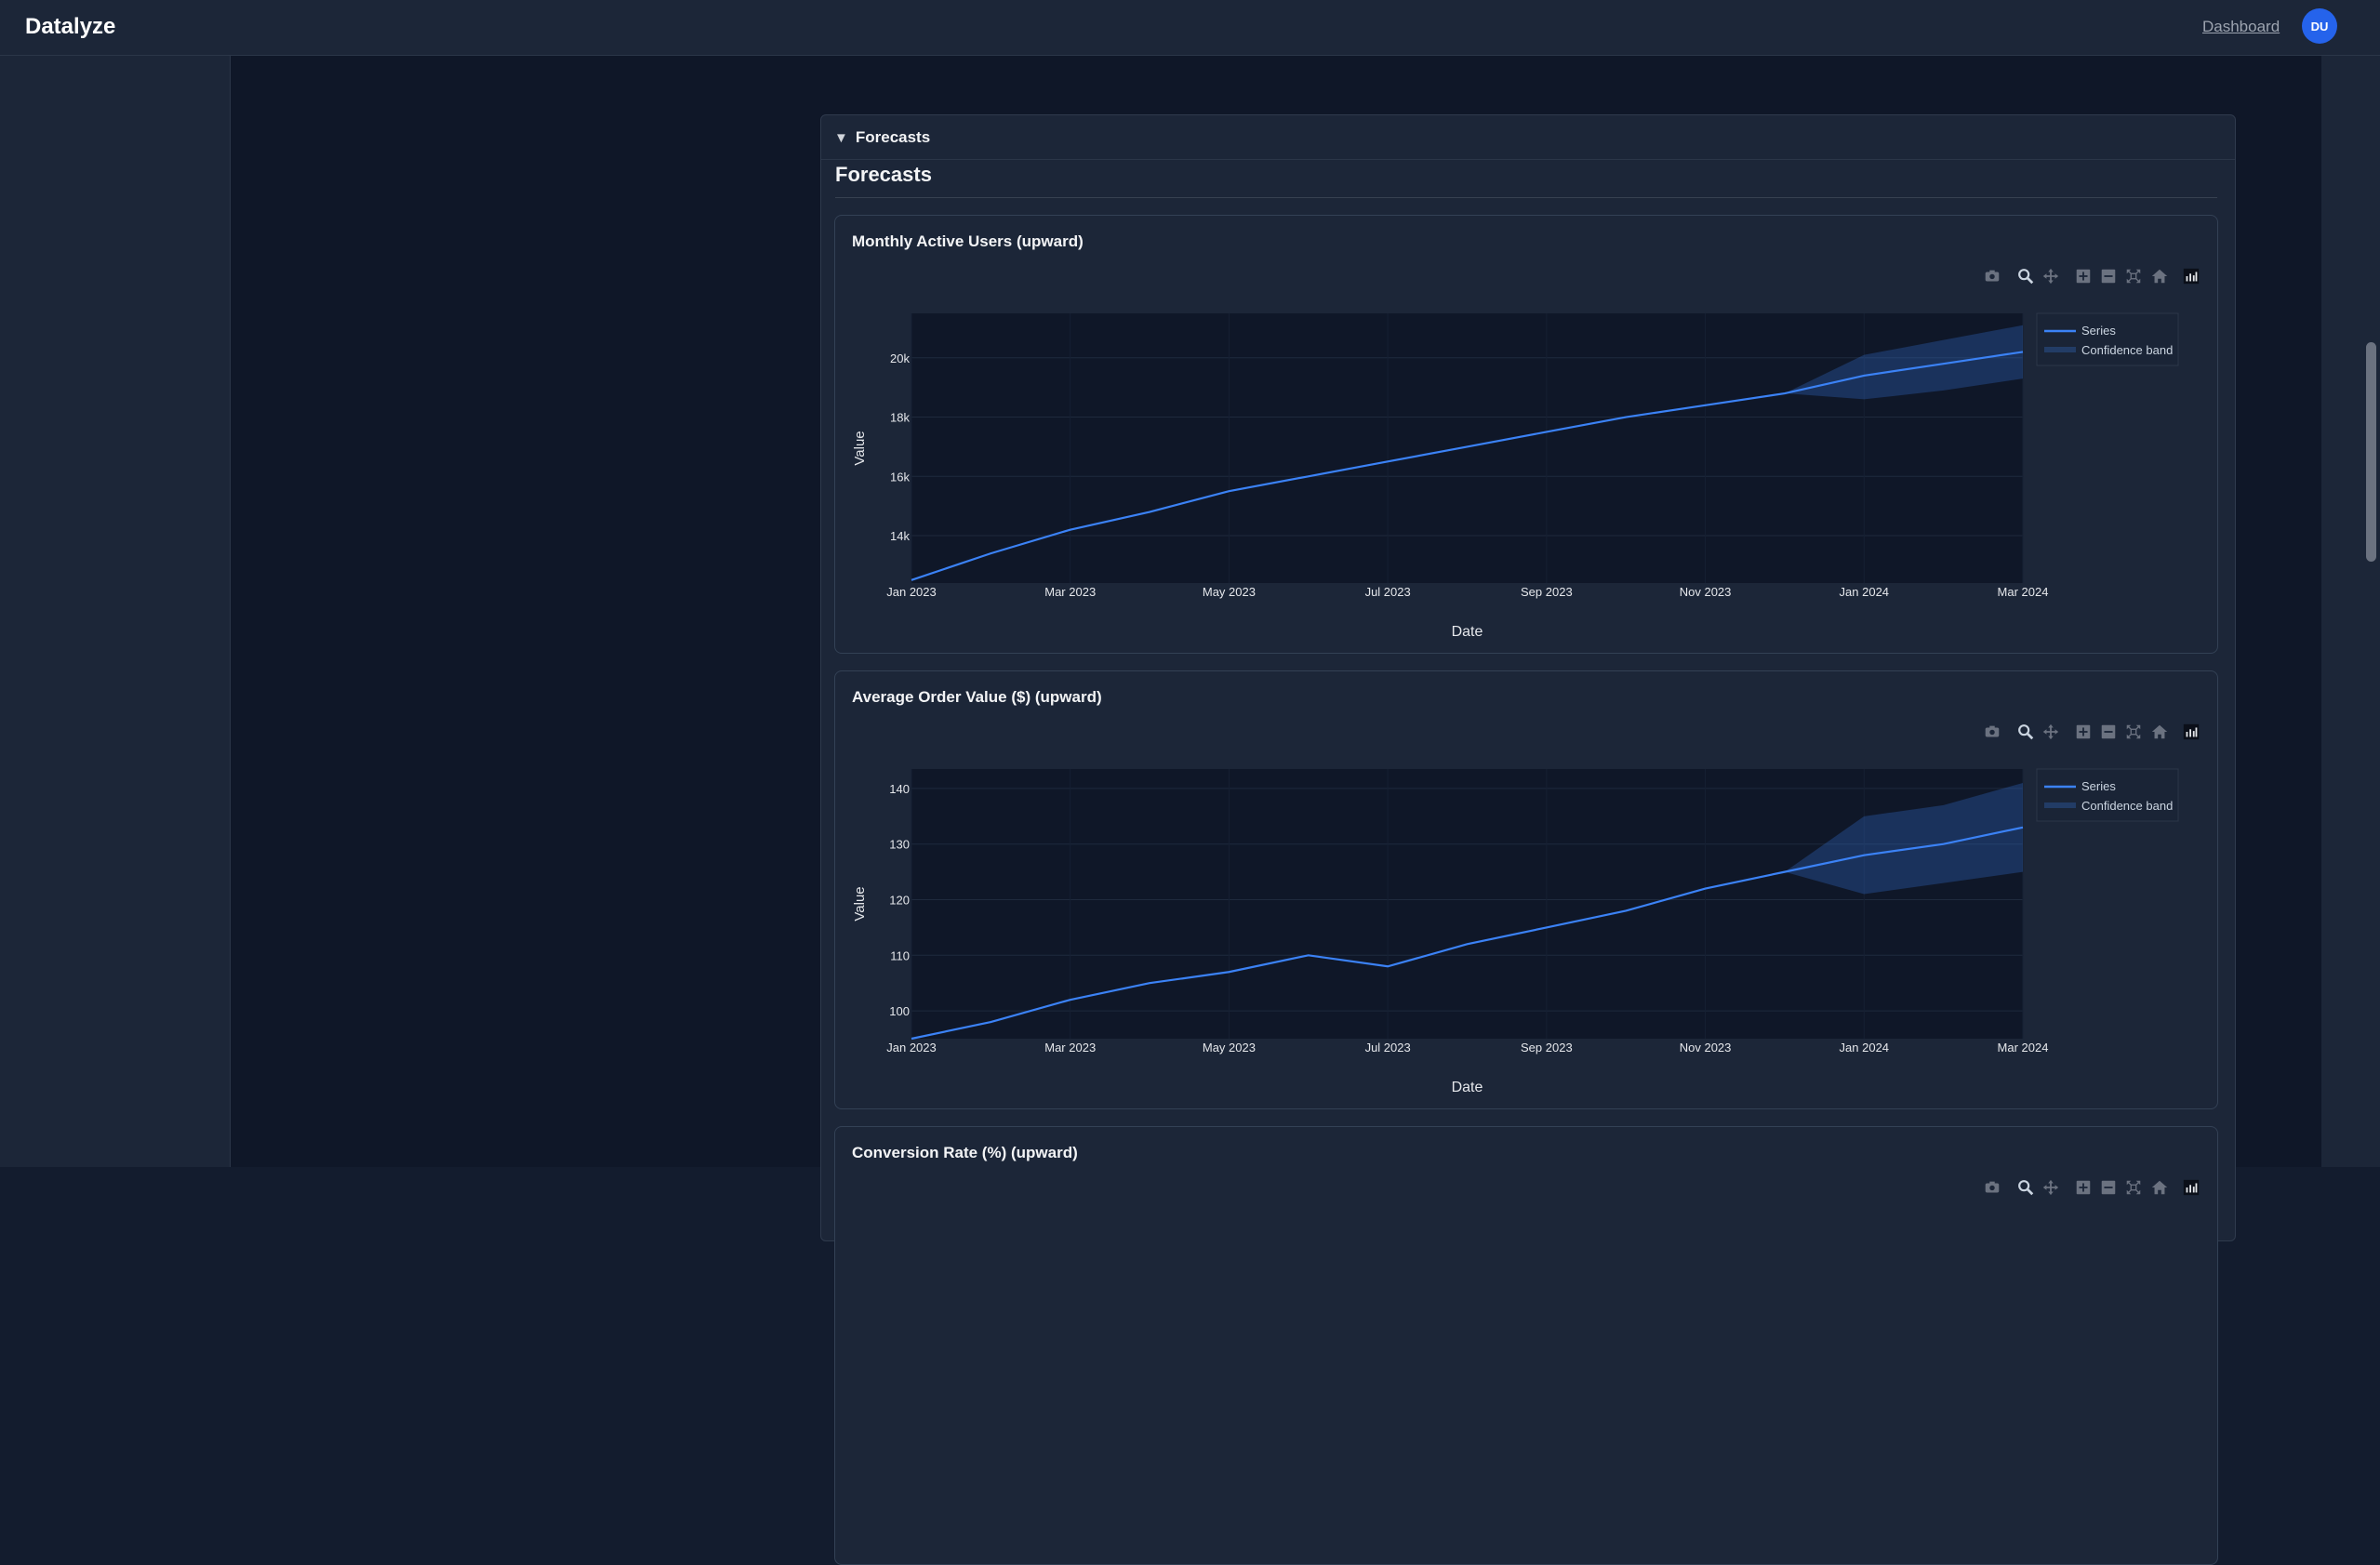  What do you see at coordinates (883, 174) in the screenshot?
I see `section-title: Forecasts` at bounding box center [883, 174].